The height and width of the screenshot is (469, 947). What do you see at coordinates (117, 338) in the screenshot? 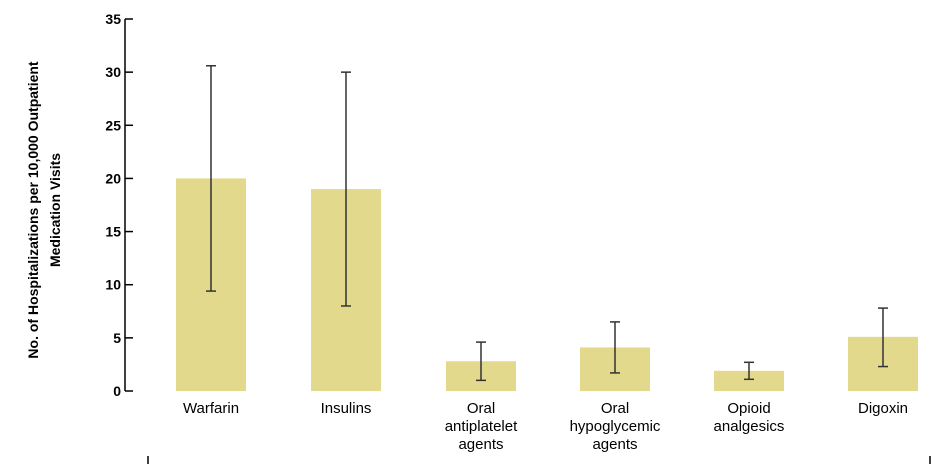
I see `y-tick-label-1: 5` at bounding box center [117, 338].